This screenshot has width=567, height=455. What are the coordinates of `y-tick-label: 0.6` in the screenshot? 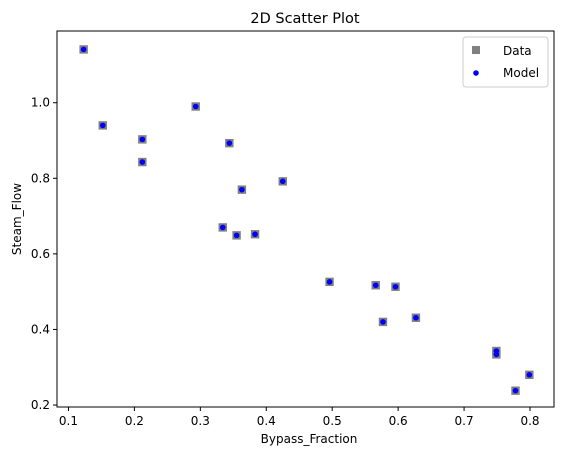 It's located at (40, 254).